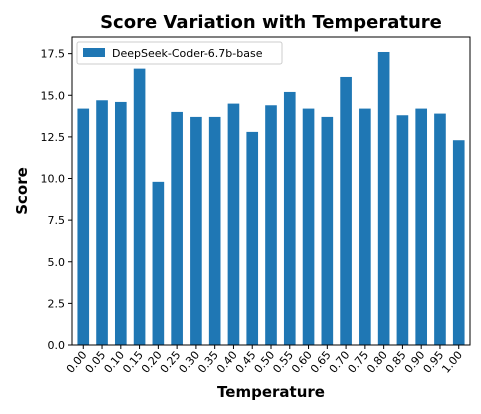 The image size is (481, 414). Describe the element at coordinates (196, 230) in the screenshot. I see `bar-0.30` at that location.